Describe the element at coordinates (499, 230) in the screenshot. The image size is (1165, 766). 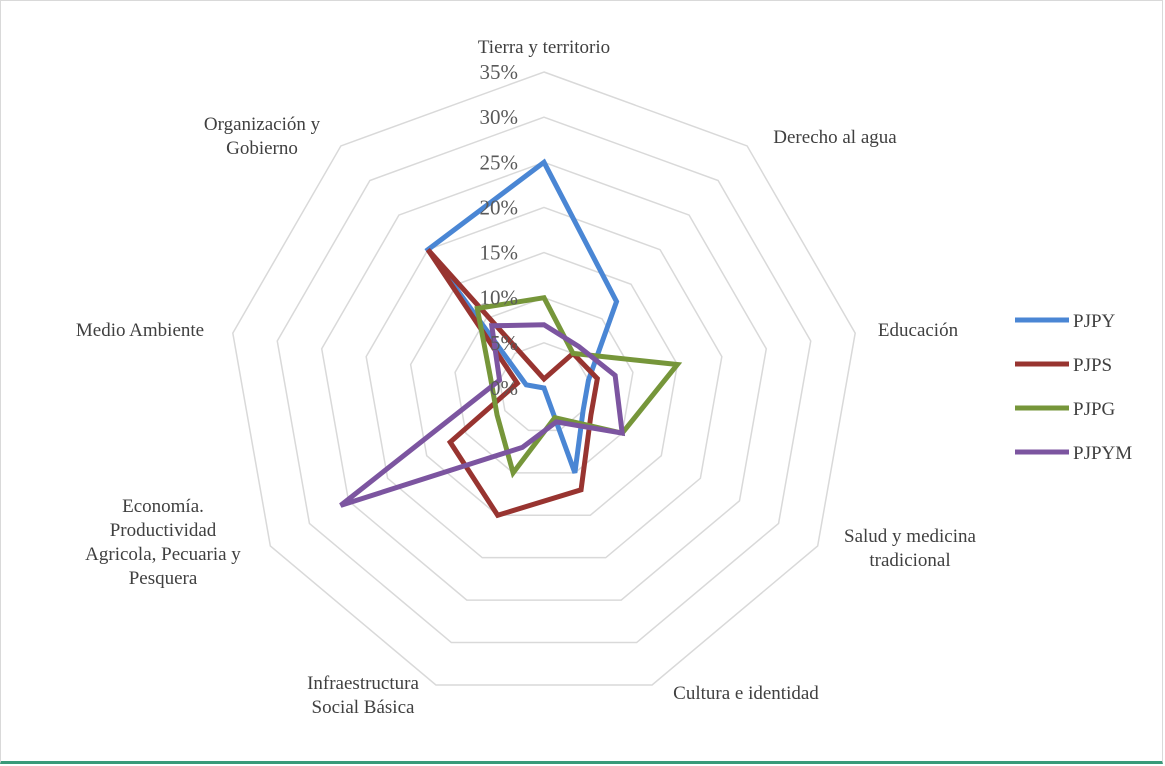
I see `radial-tick-labels: 0% 5% 10% 15% 20% 25% 30% 35%` at that location.